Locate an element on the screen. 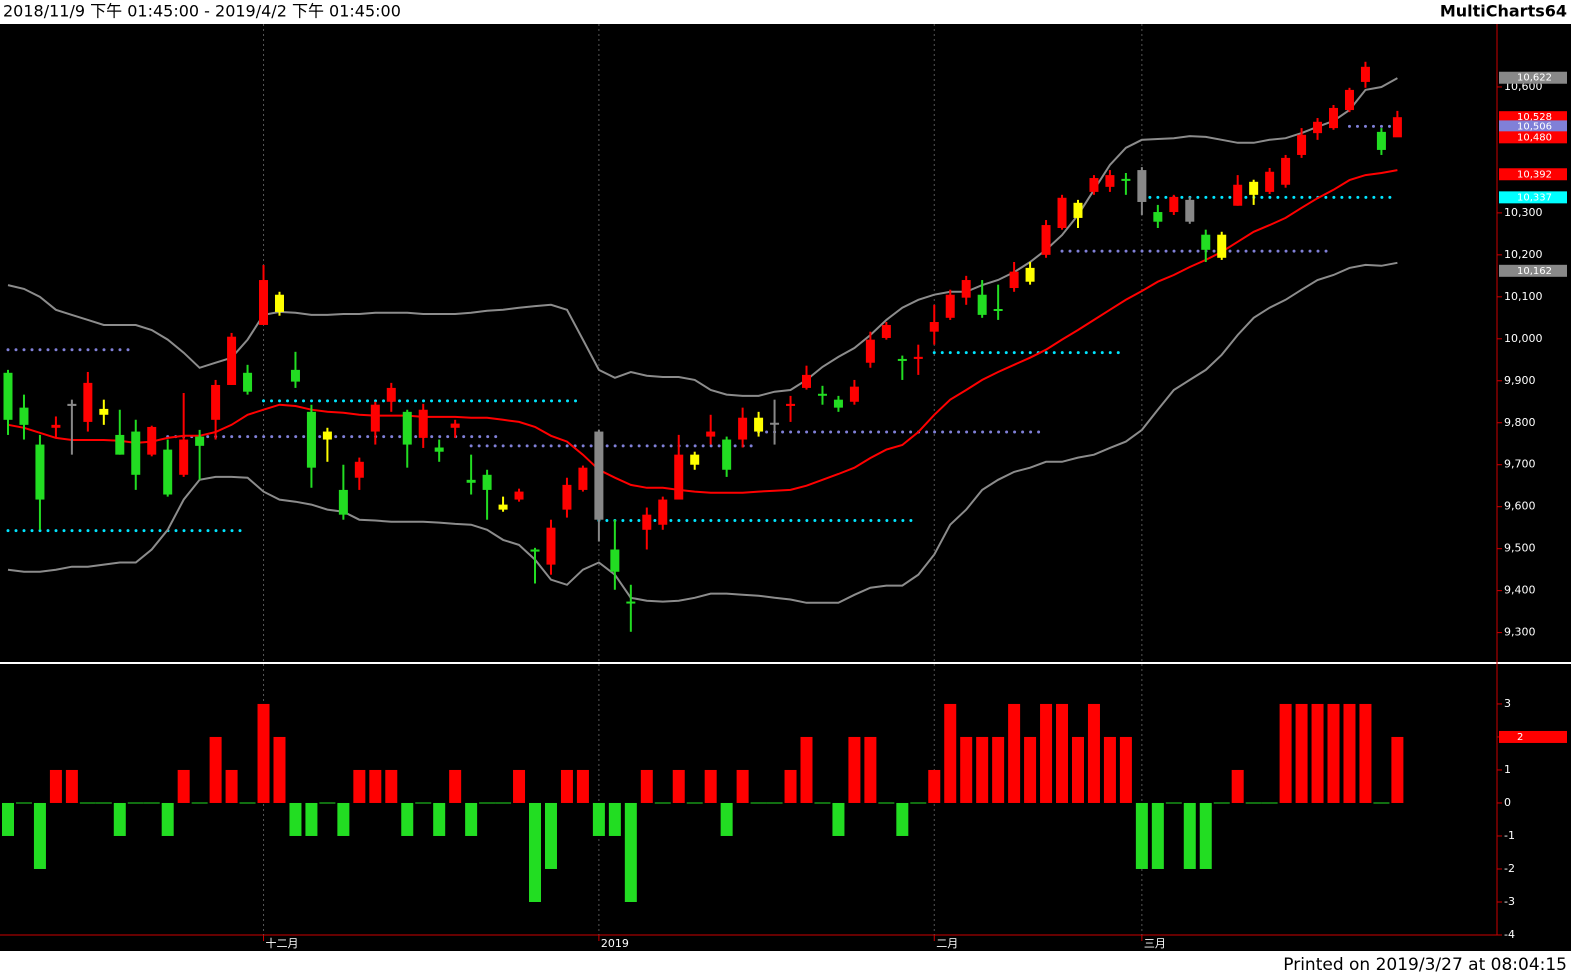  y-tick-label: 9,800 is located at coordinates (1520, 422).